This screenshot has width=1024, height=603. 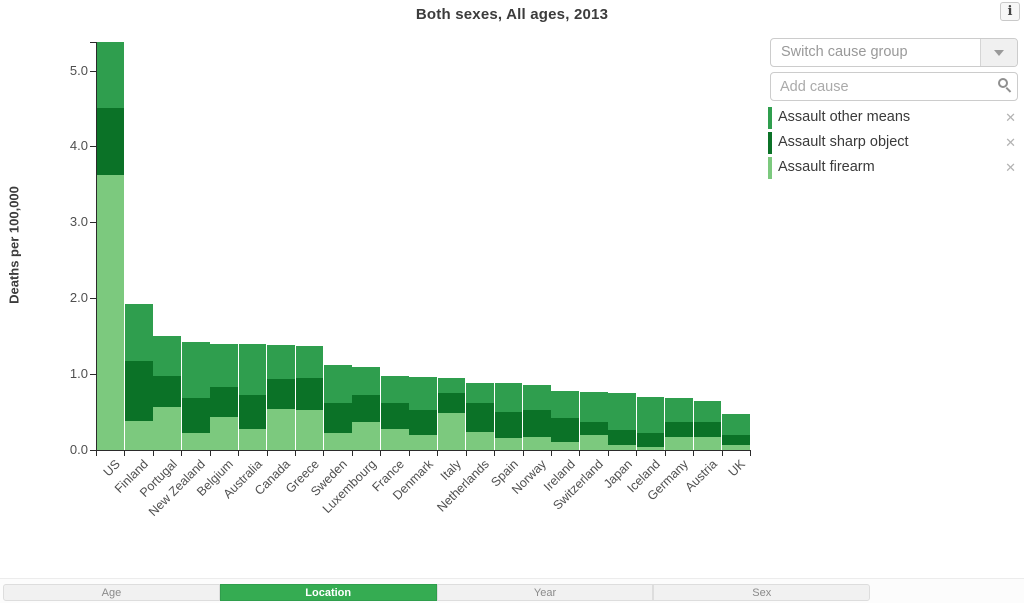 I want to click on x-axis, so click(x=423, y=450).